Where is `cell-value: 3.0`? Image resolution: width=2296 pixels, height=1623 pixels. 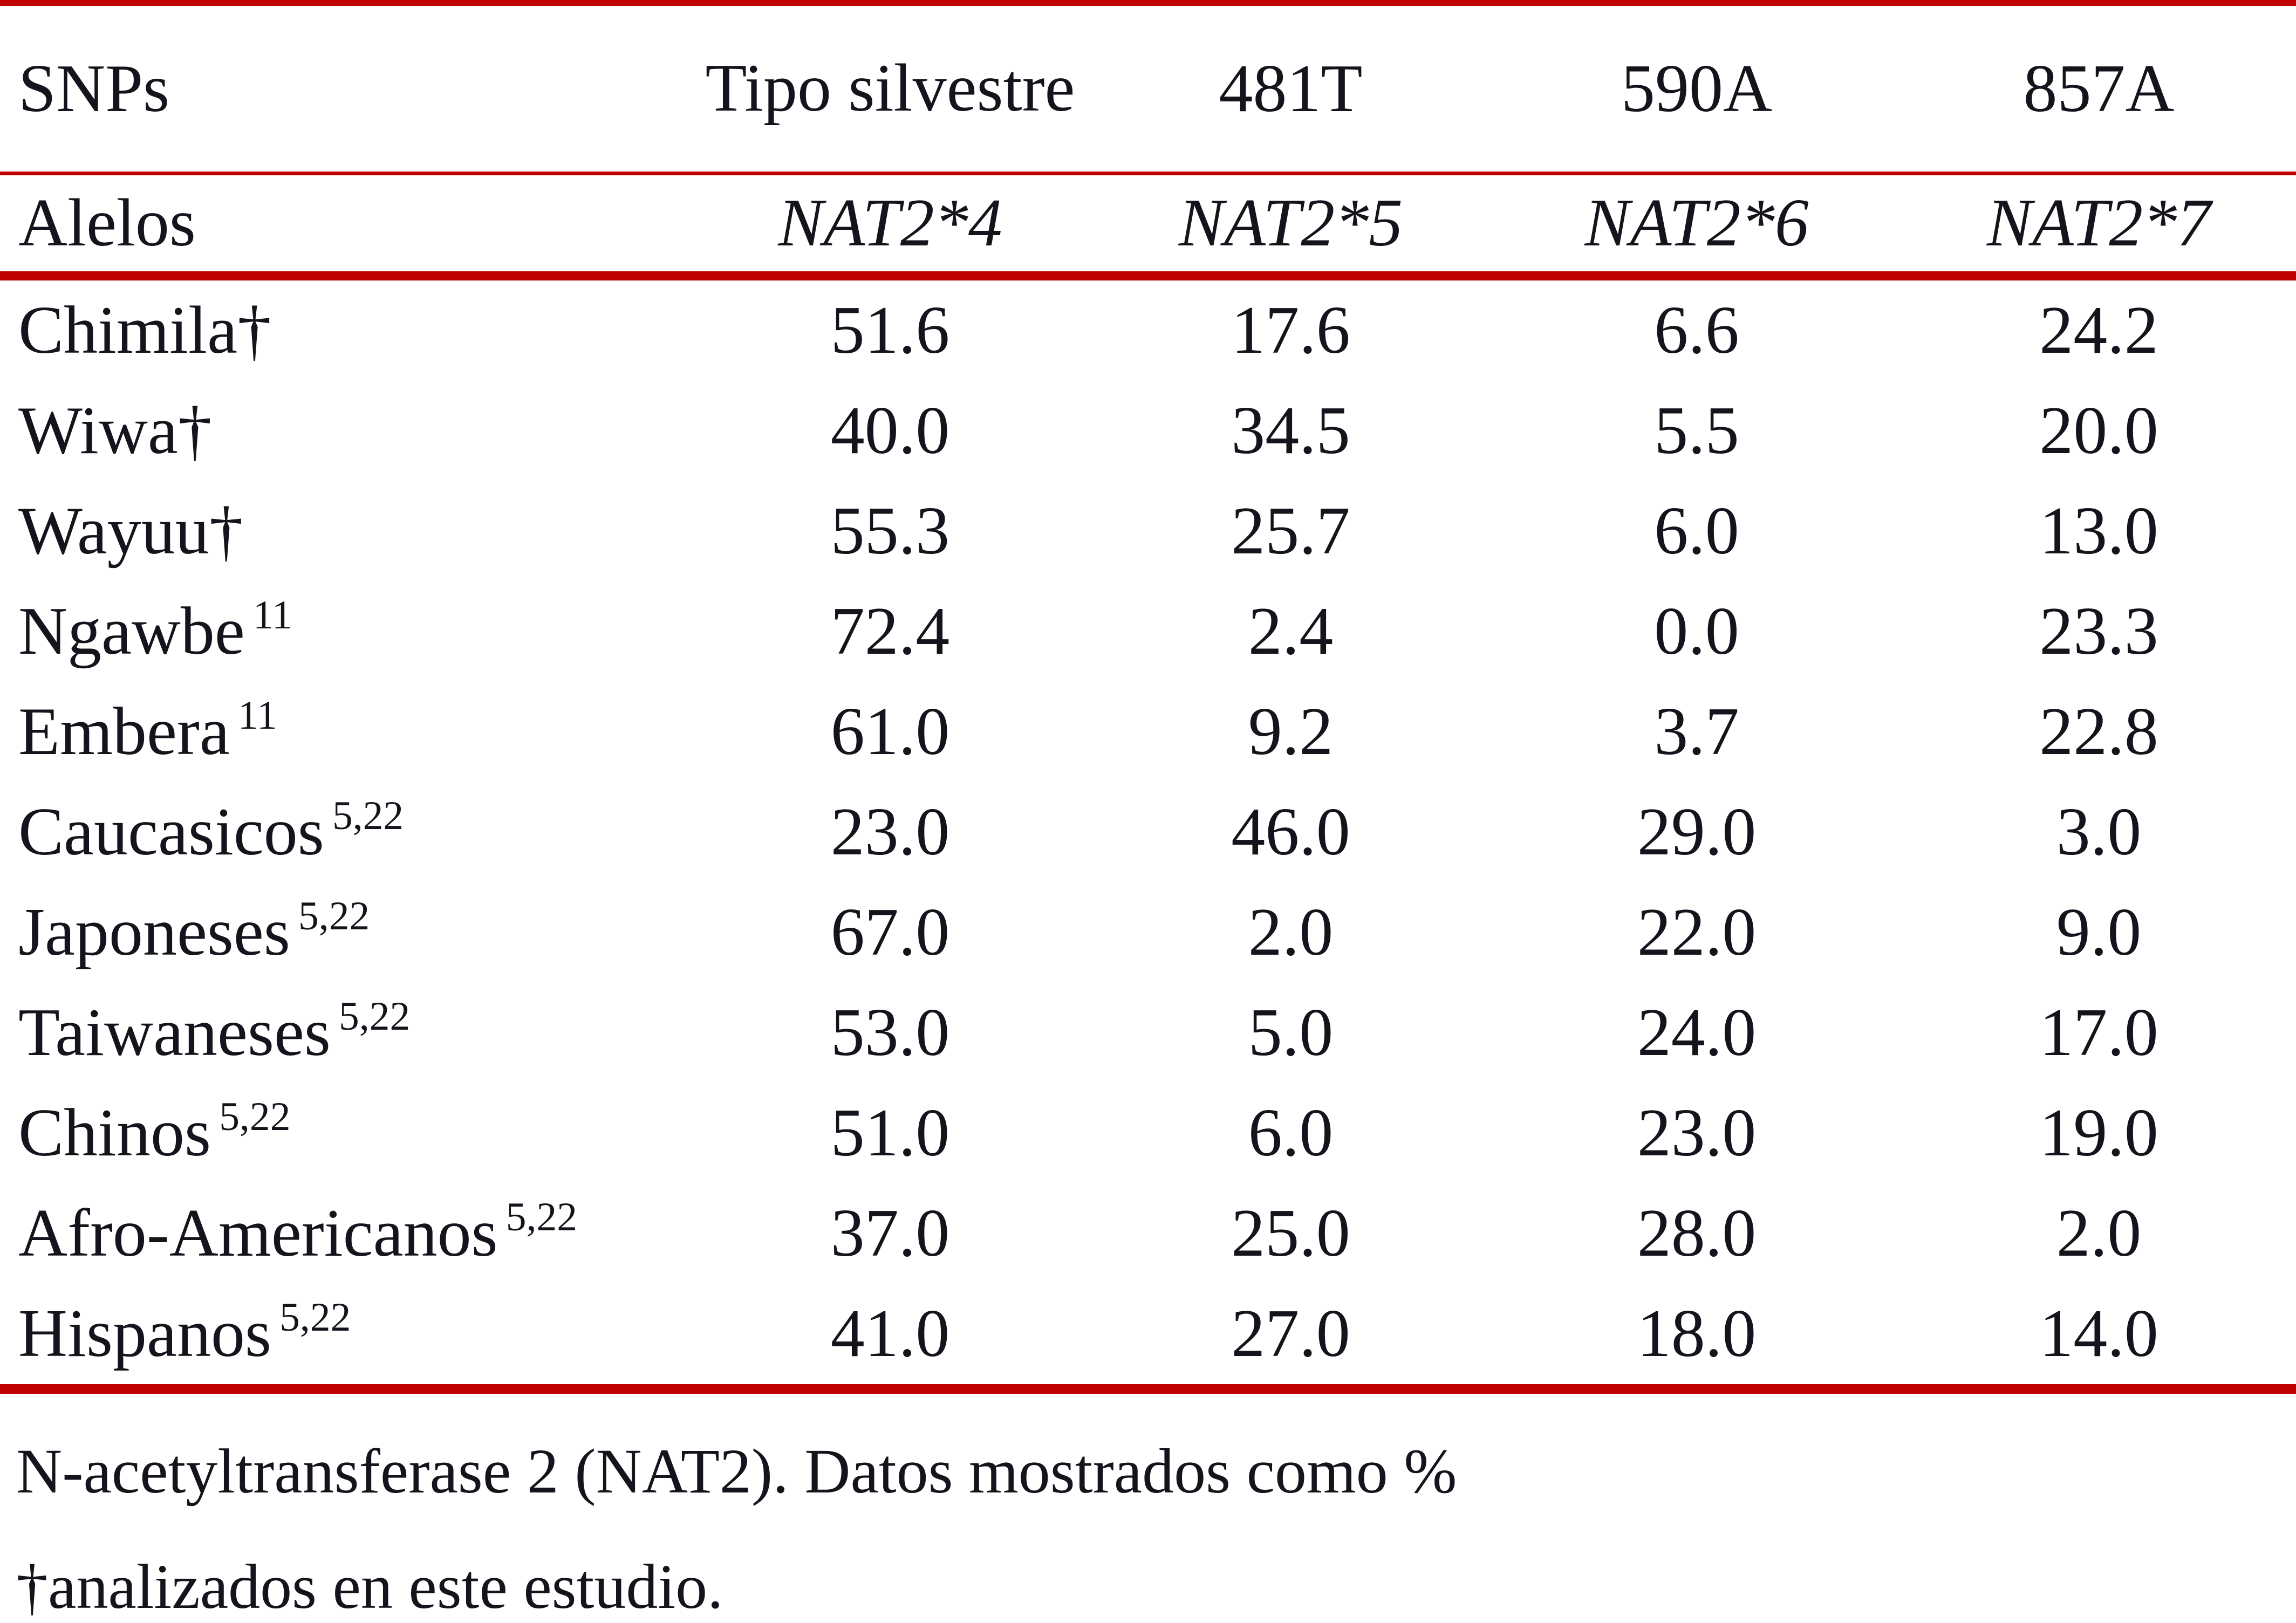
cell-value: 3.0 is located at coordinates (2099, 832).